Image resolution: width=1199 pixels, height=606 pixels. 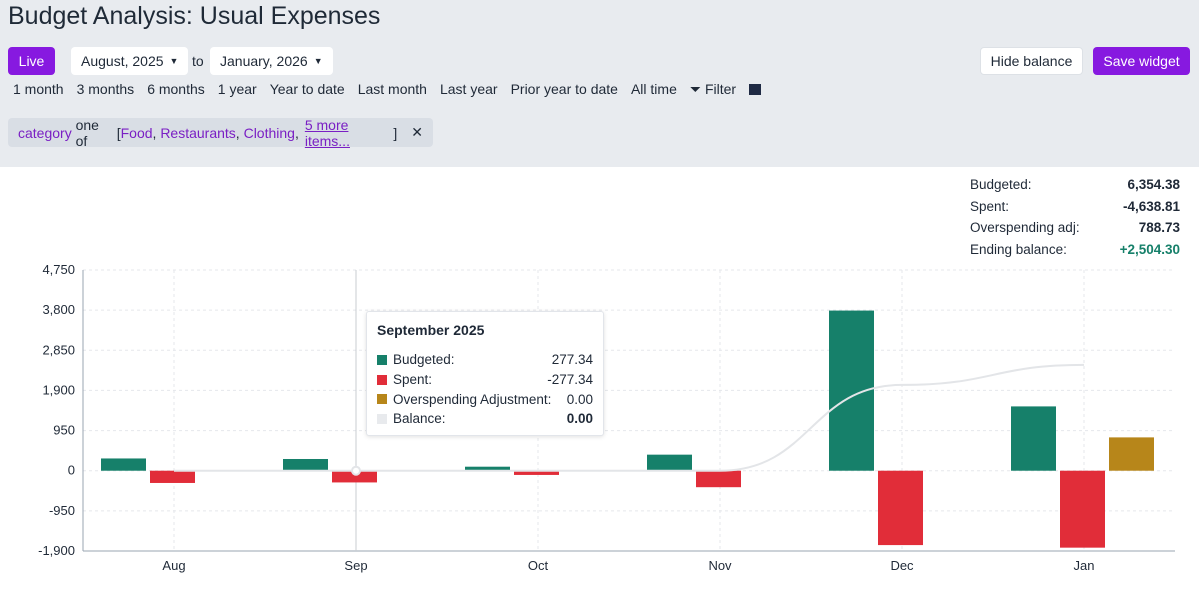 What do you see at coordinates (485, 380) in the screenshot?
I see `tooltip-spent: Spent: -277.34` at bounding box center [485, 380].